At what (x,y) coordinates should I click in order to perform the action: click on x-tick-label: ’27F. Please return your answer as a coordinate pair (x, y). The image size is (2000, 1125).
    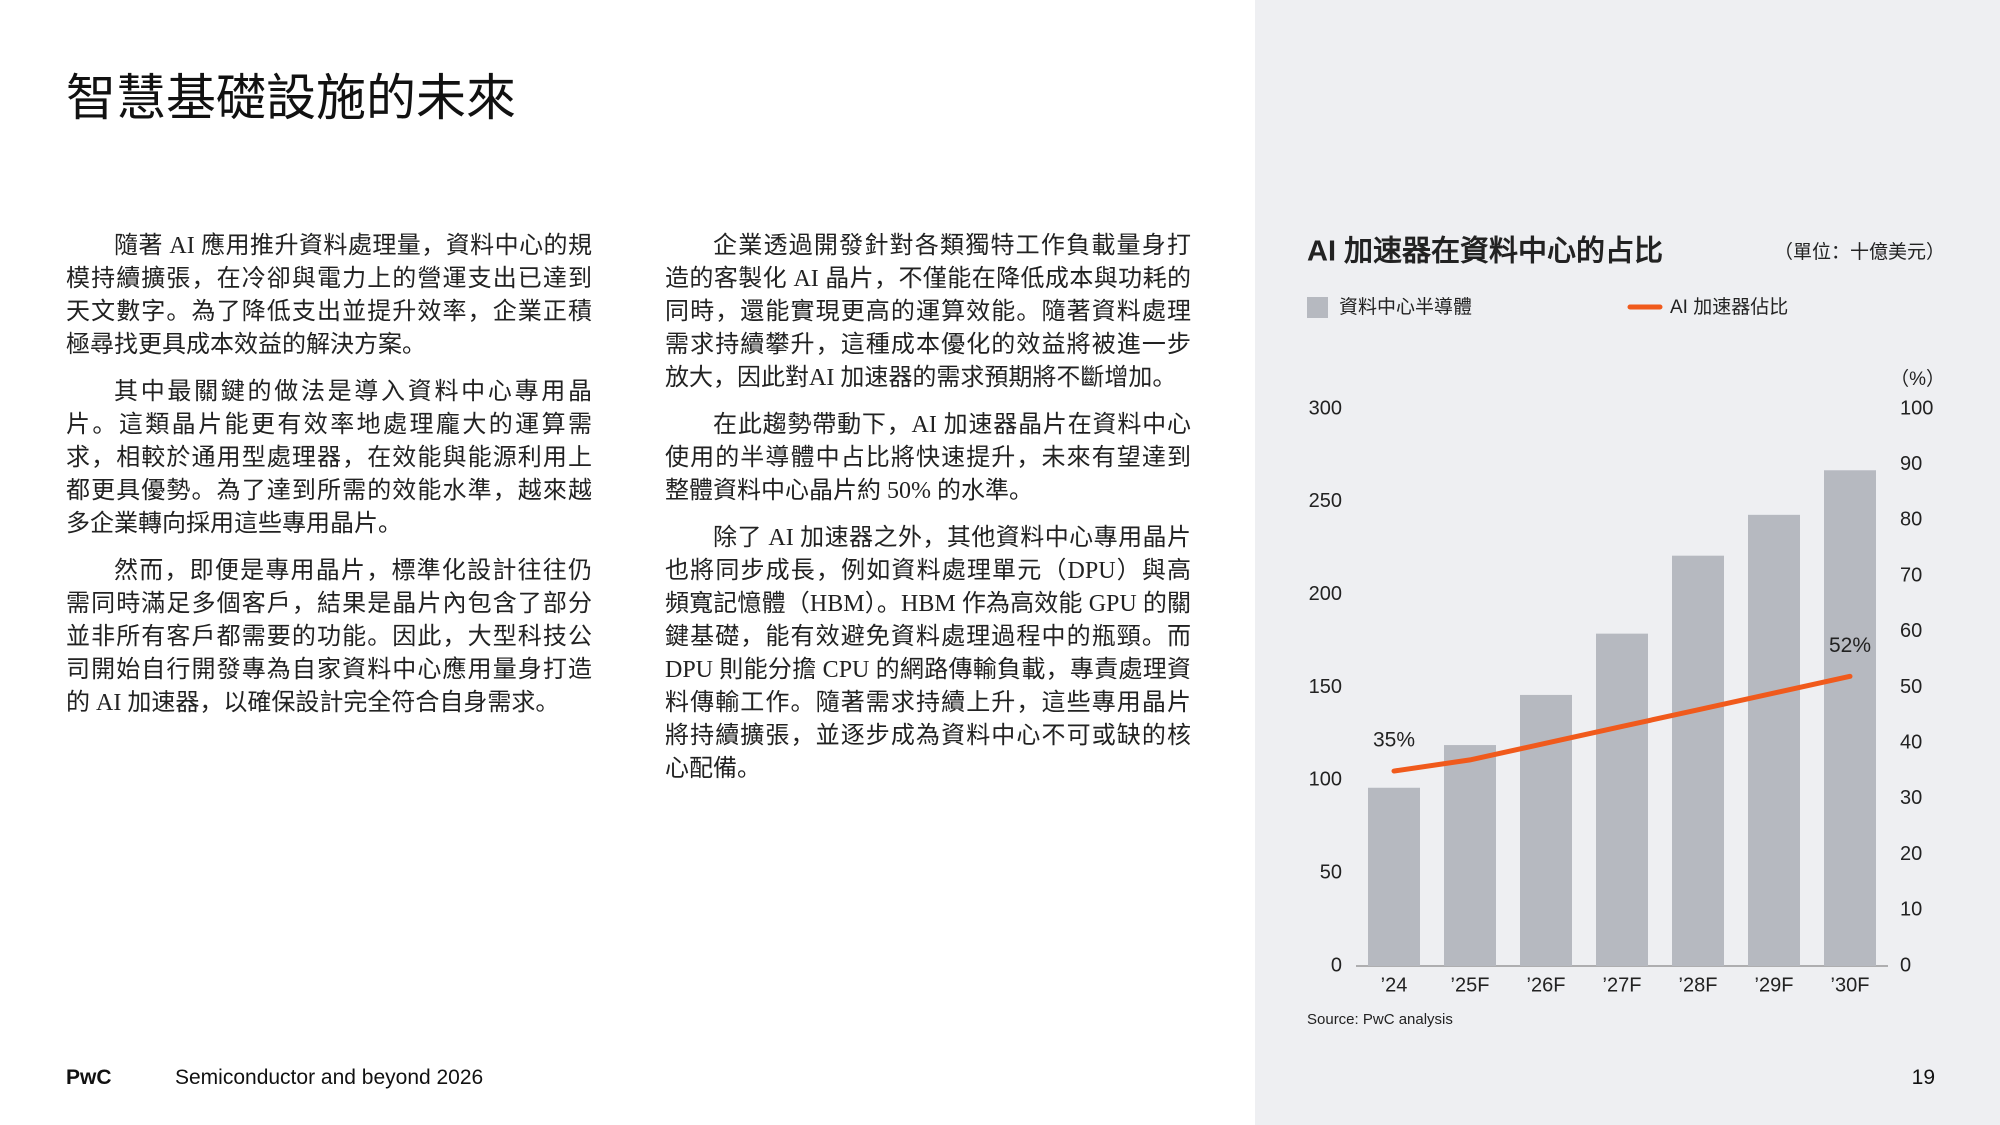
    Looking at the image, I should click on (1622, 985).